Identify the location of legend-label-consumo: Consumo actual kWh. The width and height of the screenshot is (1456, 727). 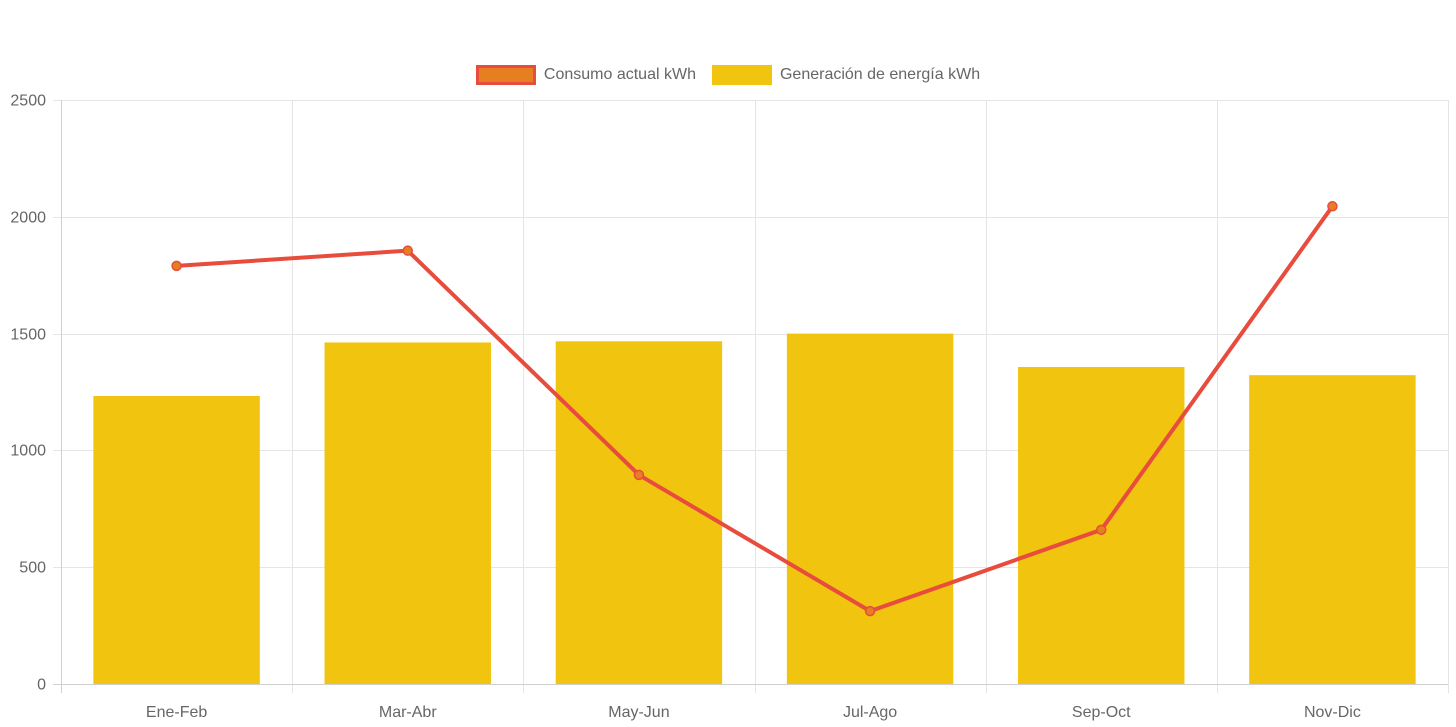
(619, 74).